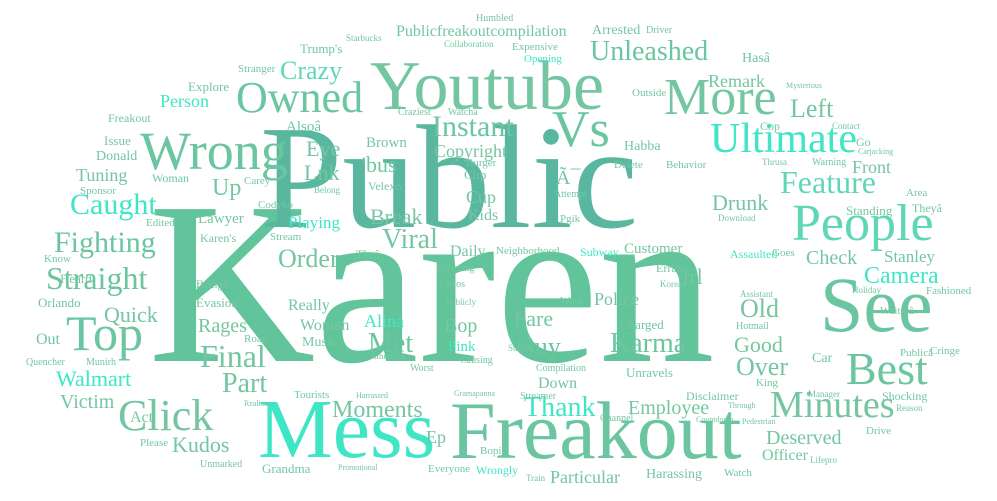 This screenshot has width=997, height=501. Describe the element at coordinates (410, 239) in the screenshot. I see `word-viral: Viral` at that location.